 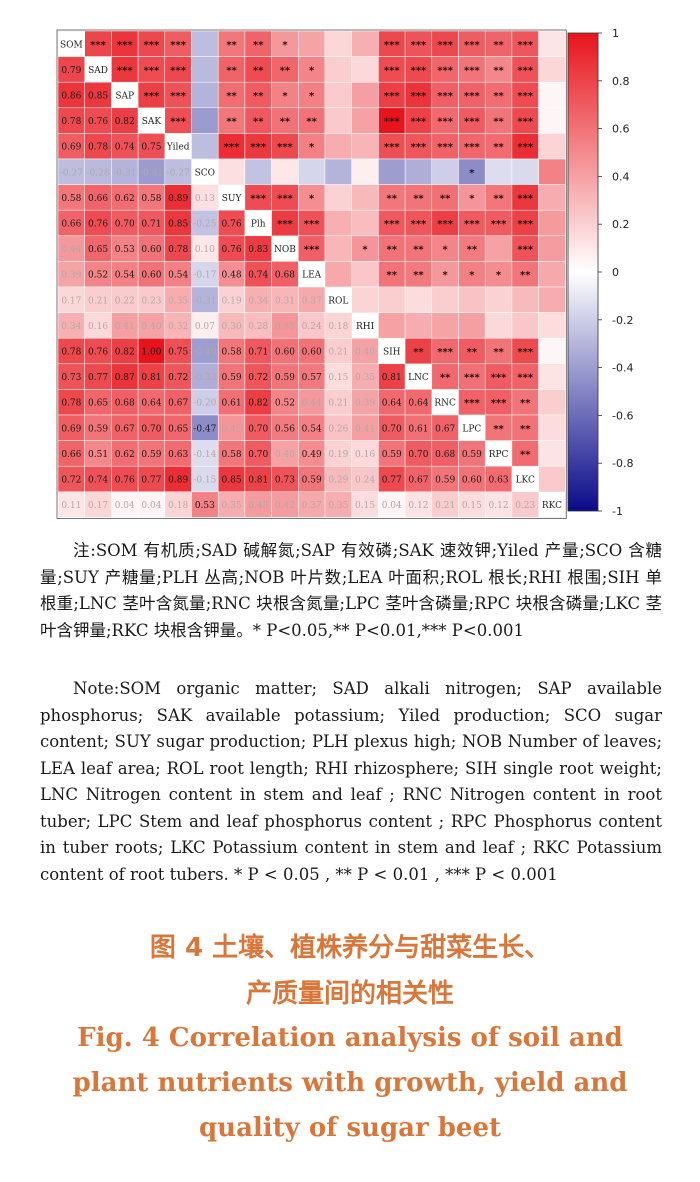 I want to click on chinese-caption-line-2: 产质量间的相关性, so click(x=349, y=994).